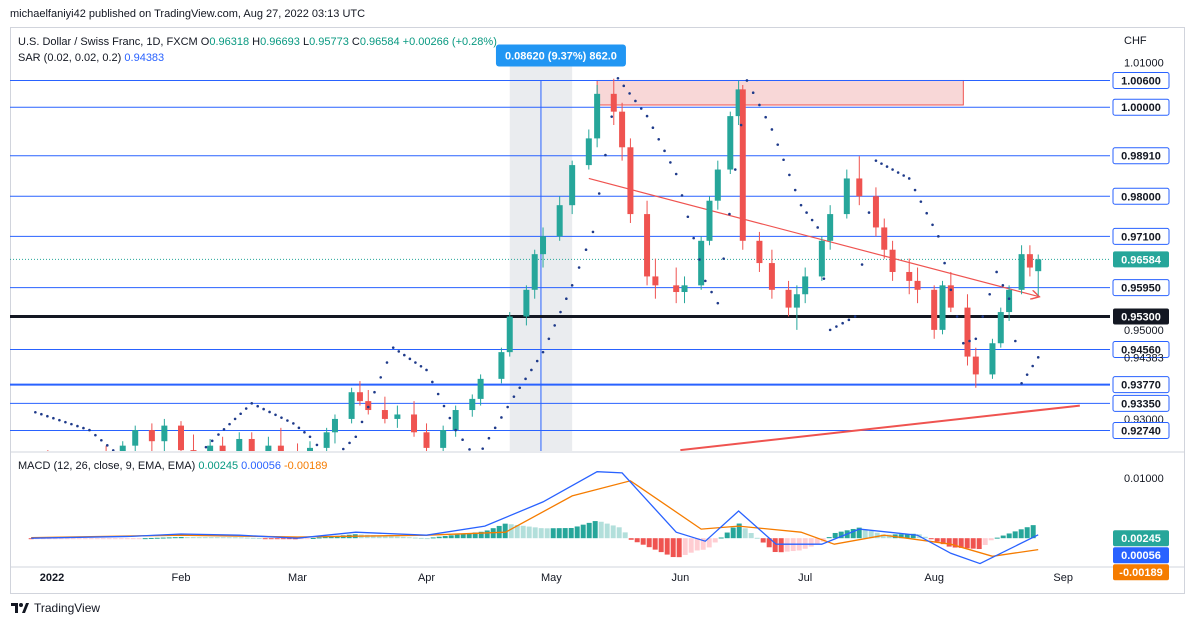  What do you see at coordinates (1141, 236) in the screenshot?
I see `level-badge: 0.97100` at bounding box center [1141, 236].